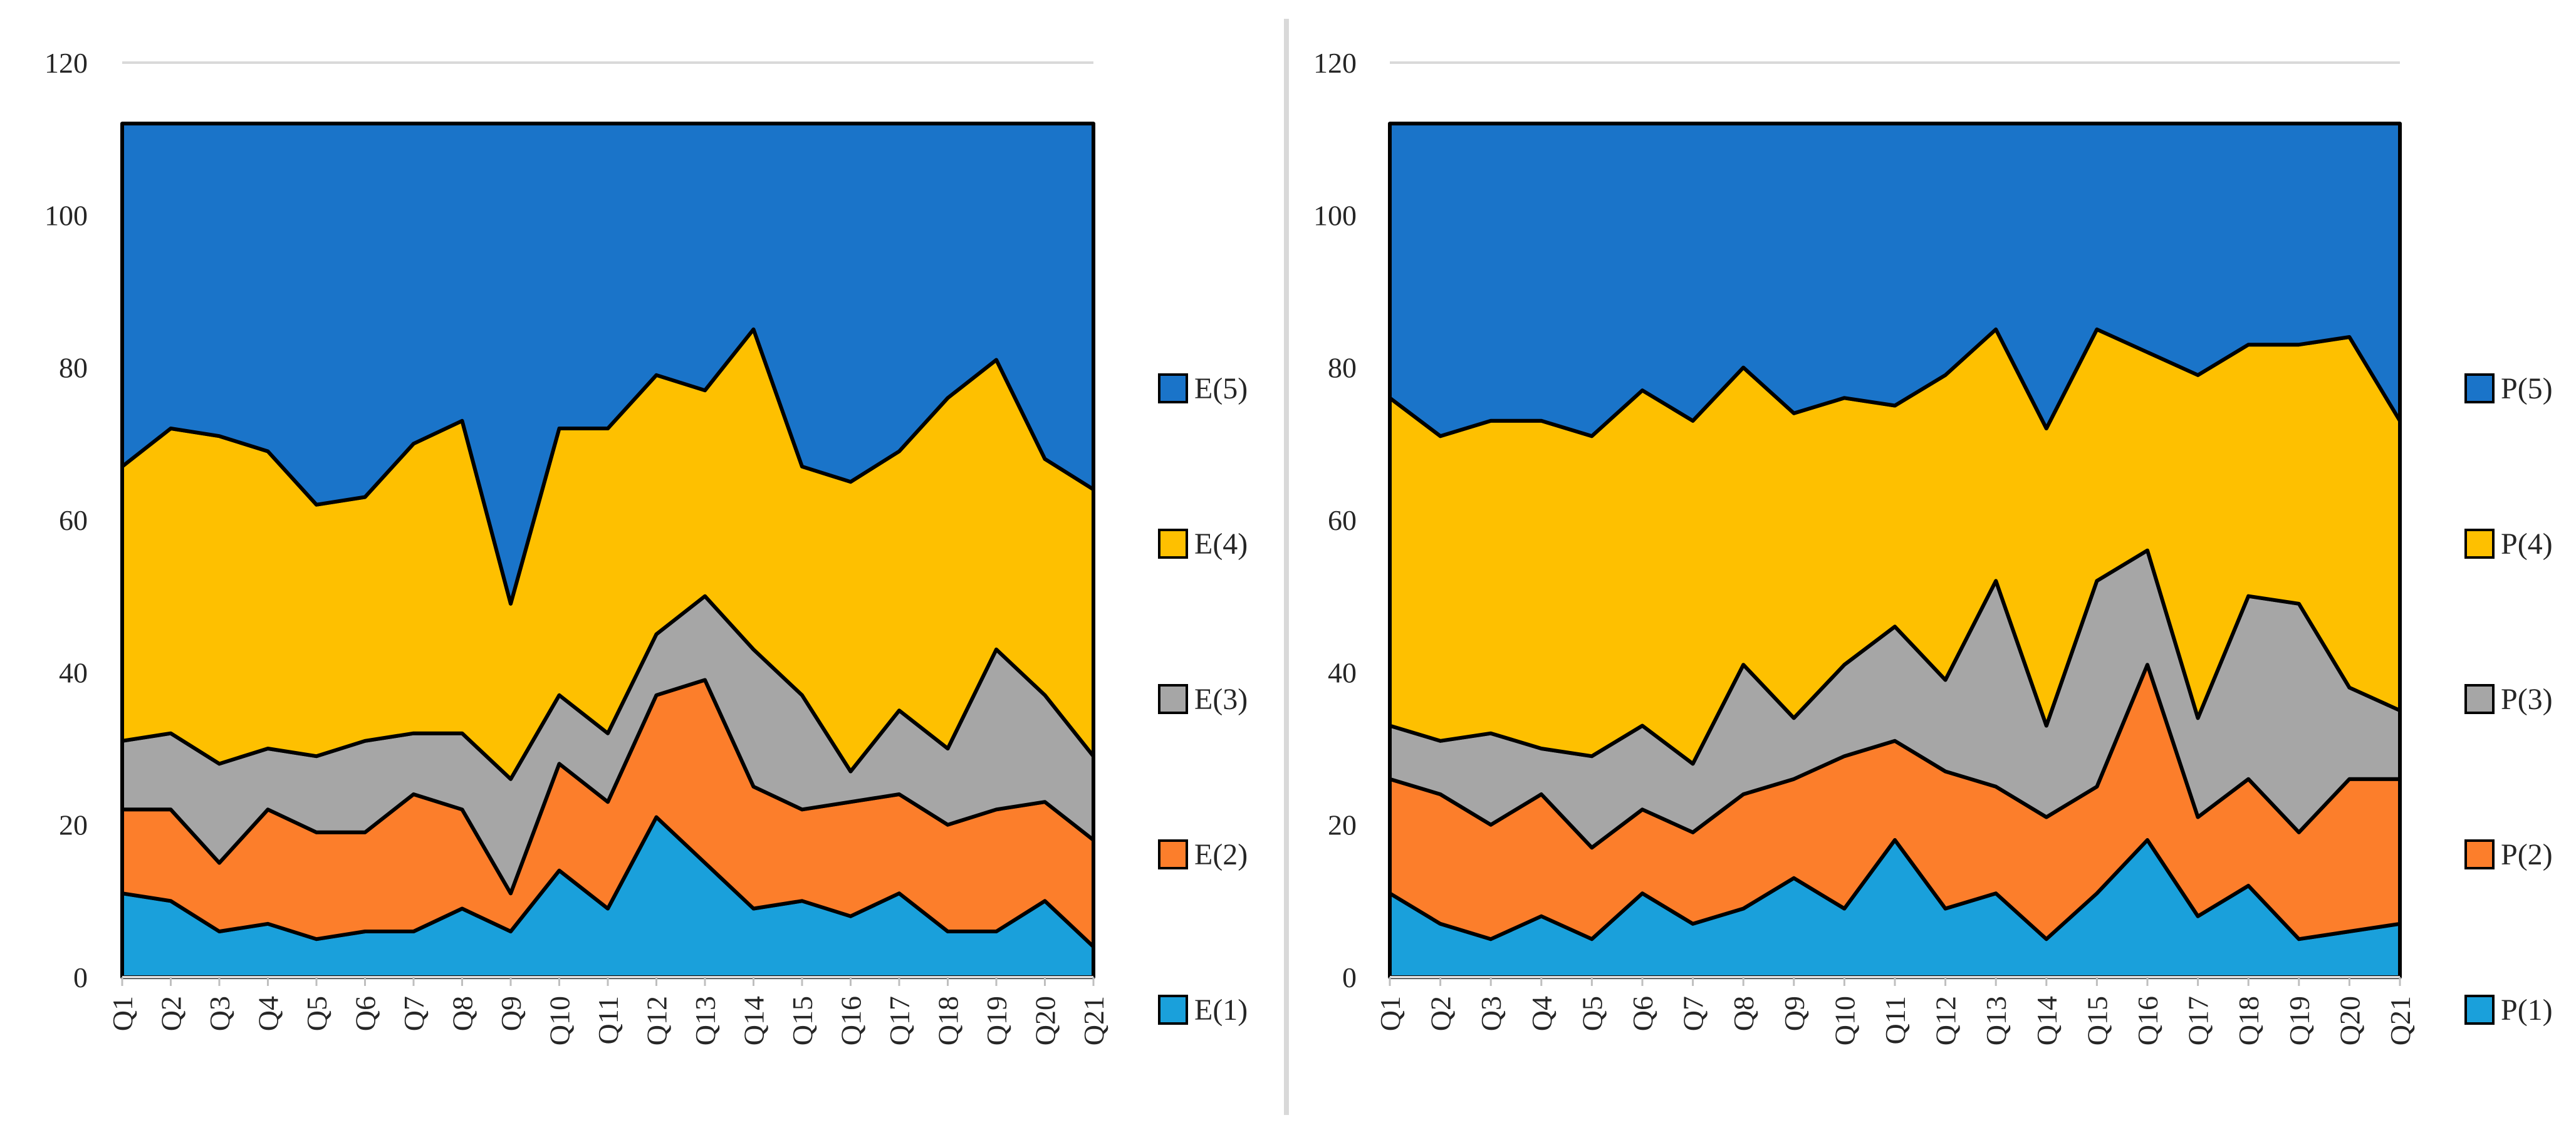 This screenshot has height=1125, width=2576. I want to click on area-series-p5, so click(1895, 280).